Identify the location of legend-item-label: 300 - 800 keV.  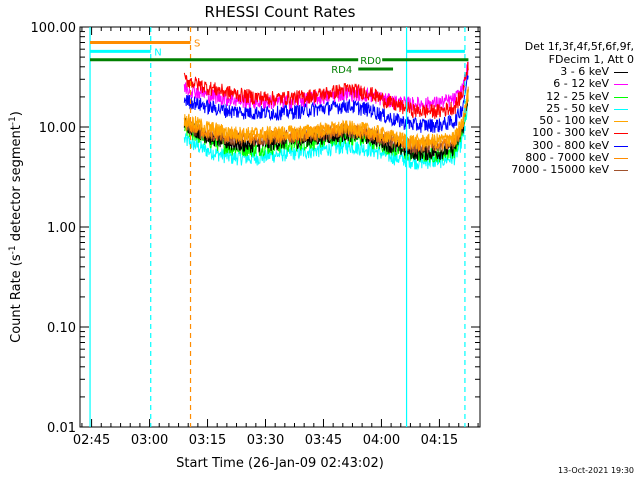
(570, 145).